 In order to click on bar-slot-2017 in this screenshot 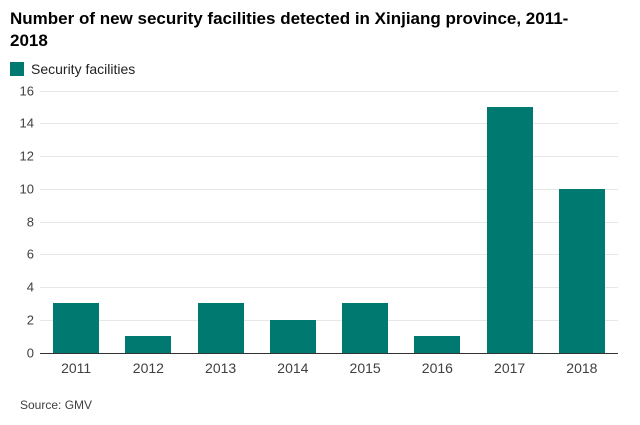, I will do `click(510, 222)`.